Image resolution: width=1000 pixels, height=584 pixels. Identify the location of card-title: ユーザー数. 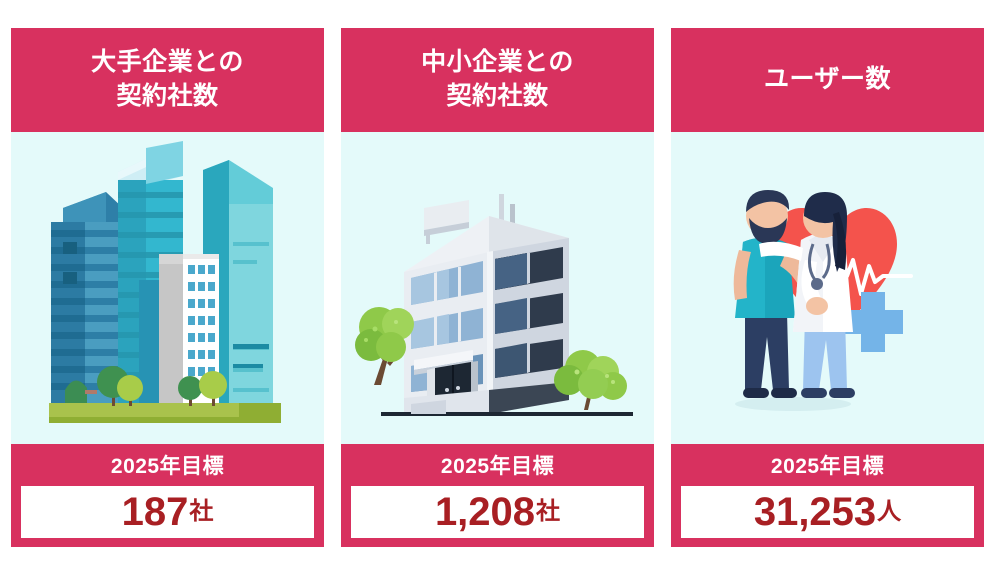
(827, 79).